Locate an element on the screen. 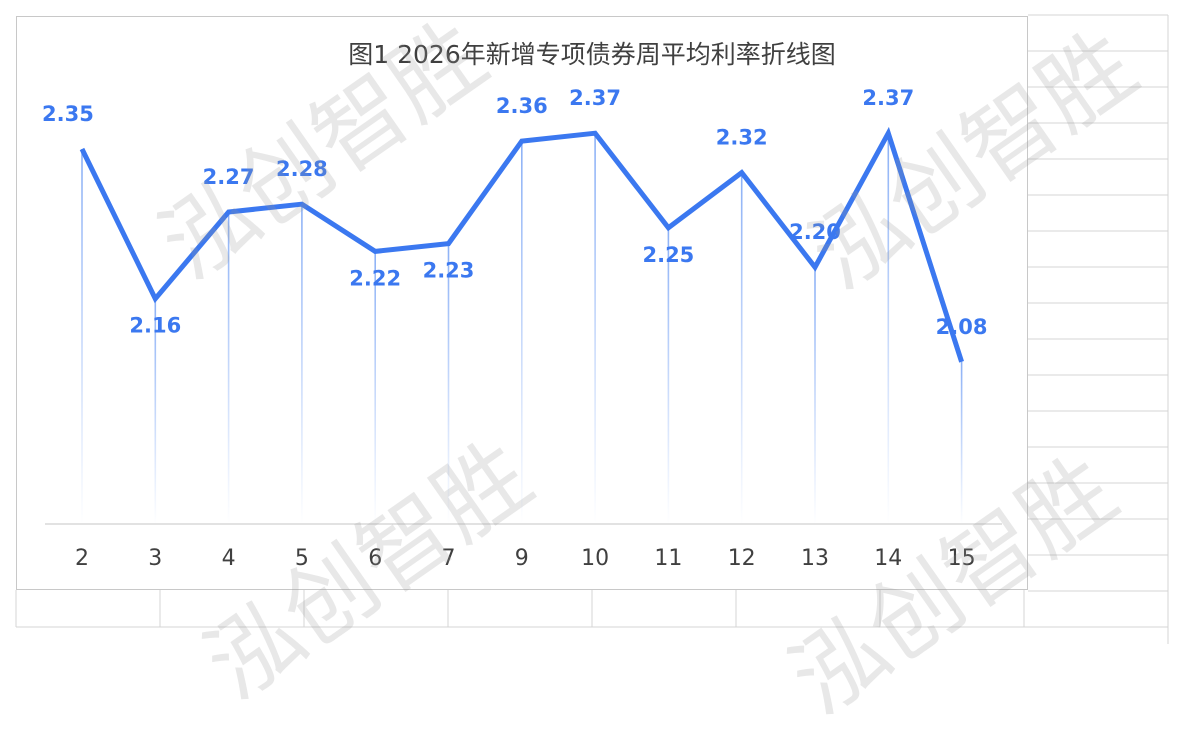  data-label: 2.36 is located at coordinates (522, 106).